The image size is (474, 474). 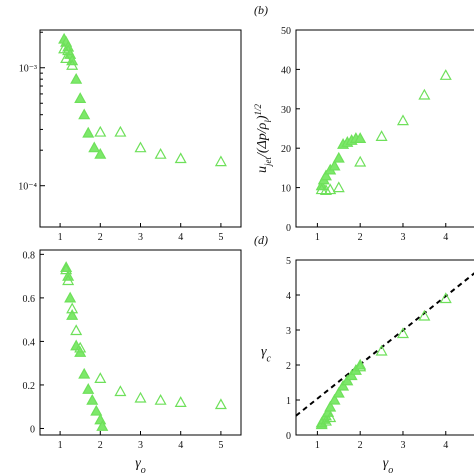 I want to click on dashed-fit-line, so click(x=384, y=344).